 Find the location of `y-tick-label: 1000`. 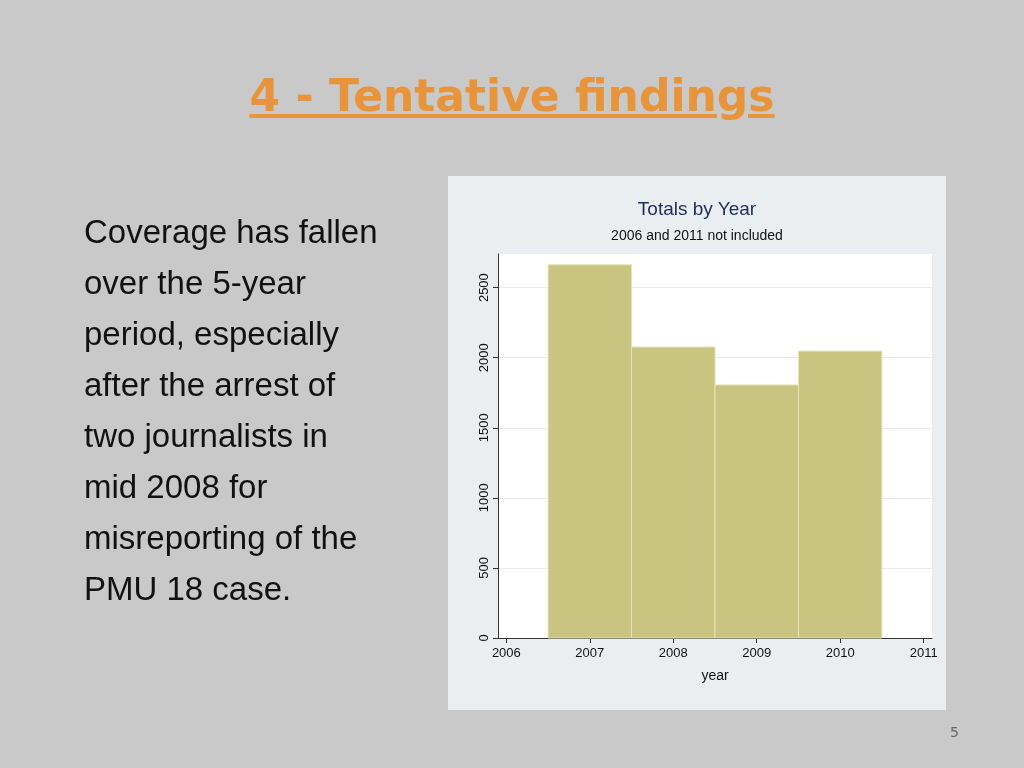

y-tick-label: 1000 is located at coordinates (483, 498).